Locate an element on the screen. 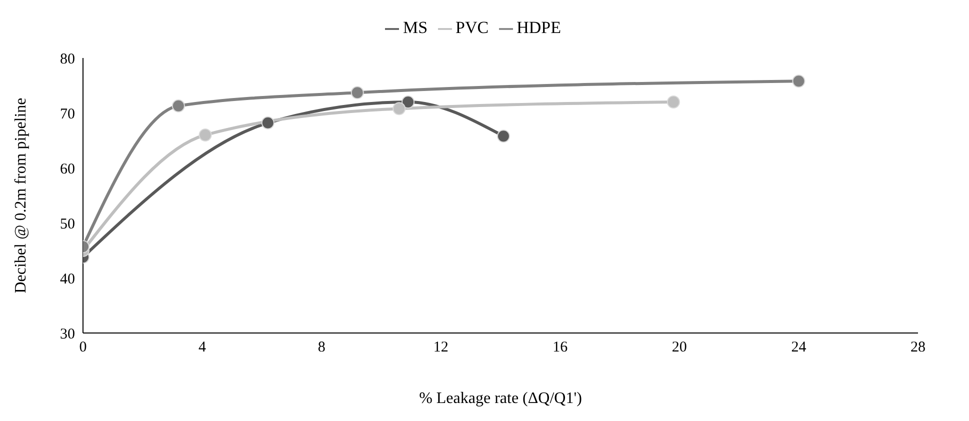 The width and height of the screenshot is (969, 421). legend-label: MS is located at coordinates (415, 27).